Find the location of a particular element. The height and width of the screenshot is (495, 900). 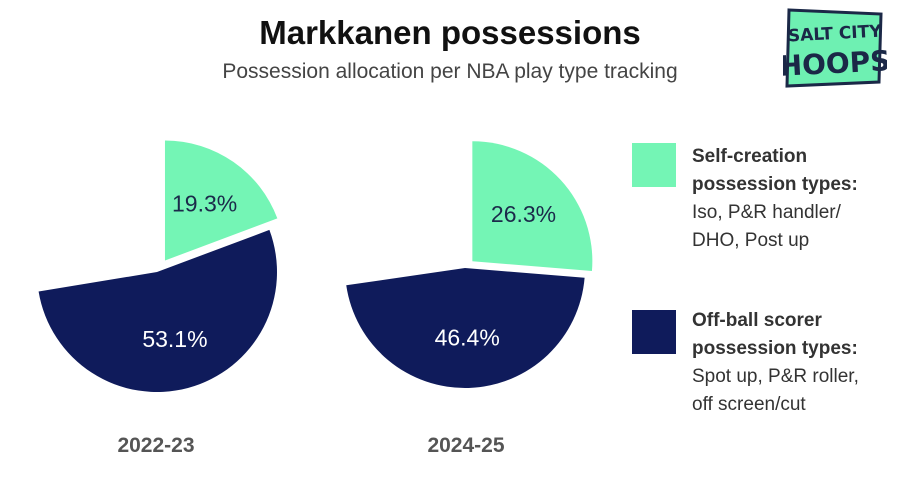

year-label-2022-23: 2022-23 is located at coordinates (156, 445).